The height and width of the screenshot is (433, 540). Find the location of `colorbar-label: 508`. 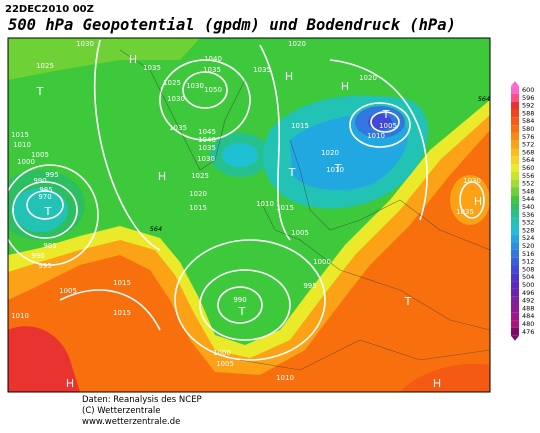

colorbar-label: 508 is located at coordinates (528, 269).